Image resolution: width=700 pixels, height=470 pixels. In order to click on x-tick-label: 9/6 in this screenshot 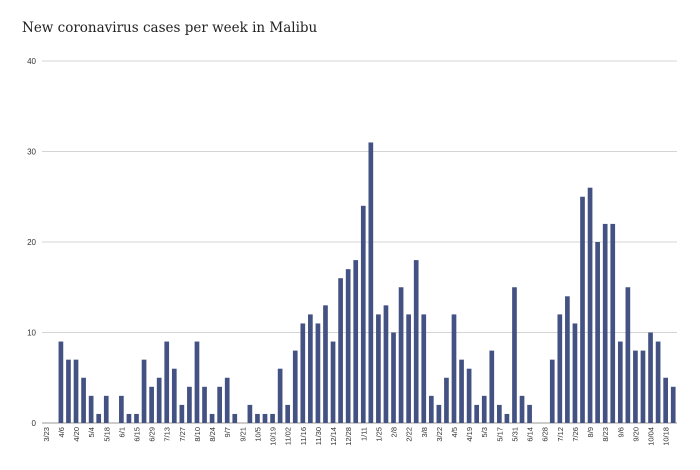, I will do `click(620, 432)`.